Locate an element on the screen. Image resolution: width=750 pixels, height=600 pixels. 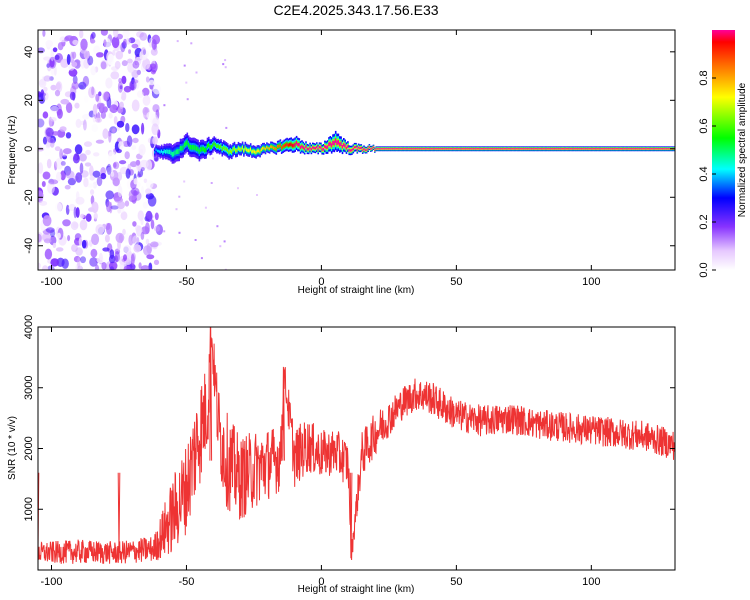
snr-y-label: SNR (10 * v/v) is located at coordinates (12, 448).